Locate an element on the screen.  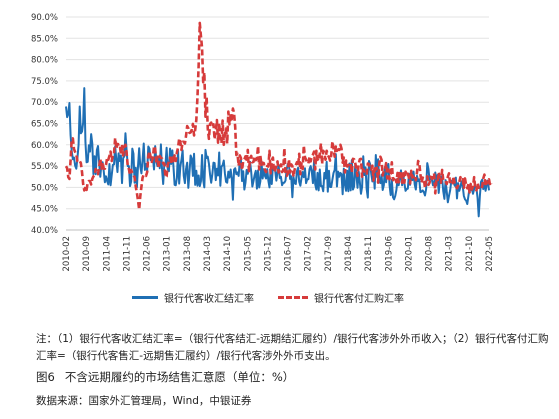
x-tick-label: 2011-04 is located at coordinates (107, 254).